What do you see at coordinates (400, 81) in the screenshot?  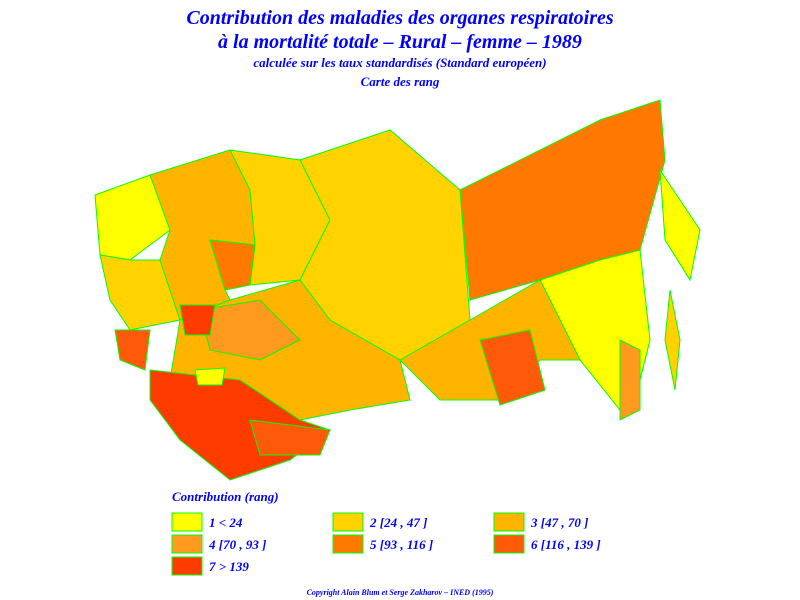 I see `map-name: Carte des rang` at bounding box center [400, 81].